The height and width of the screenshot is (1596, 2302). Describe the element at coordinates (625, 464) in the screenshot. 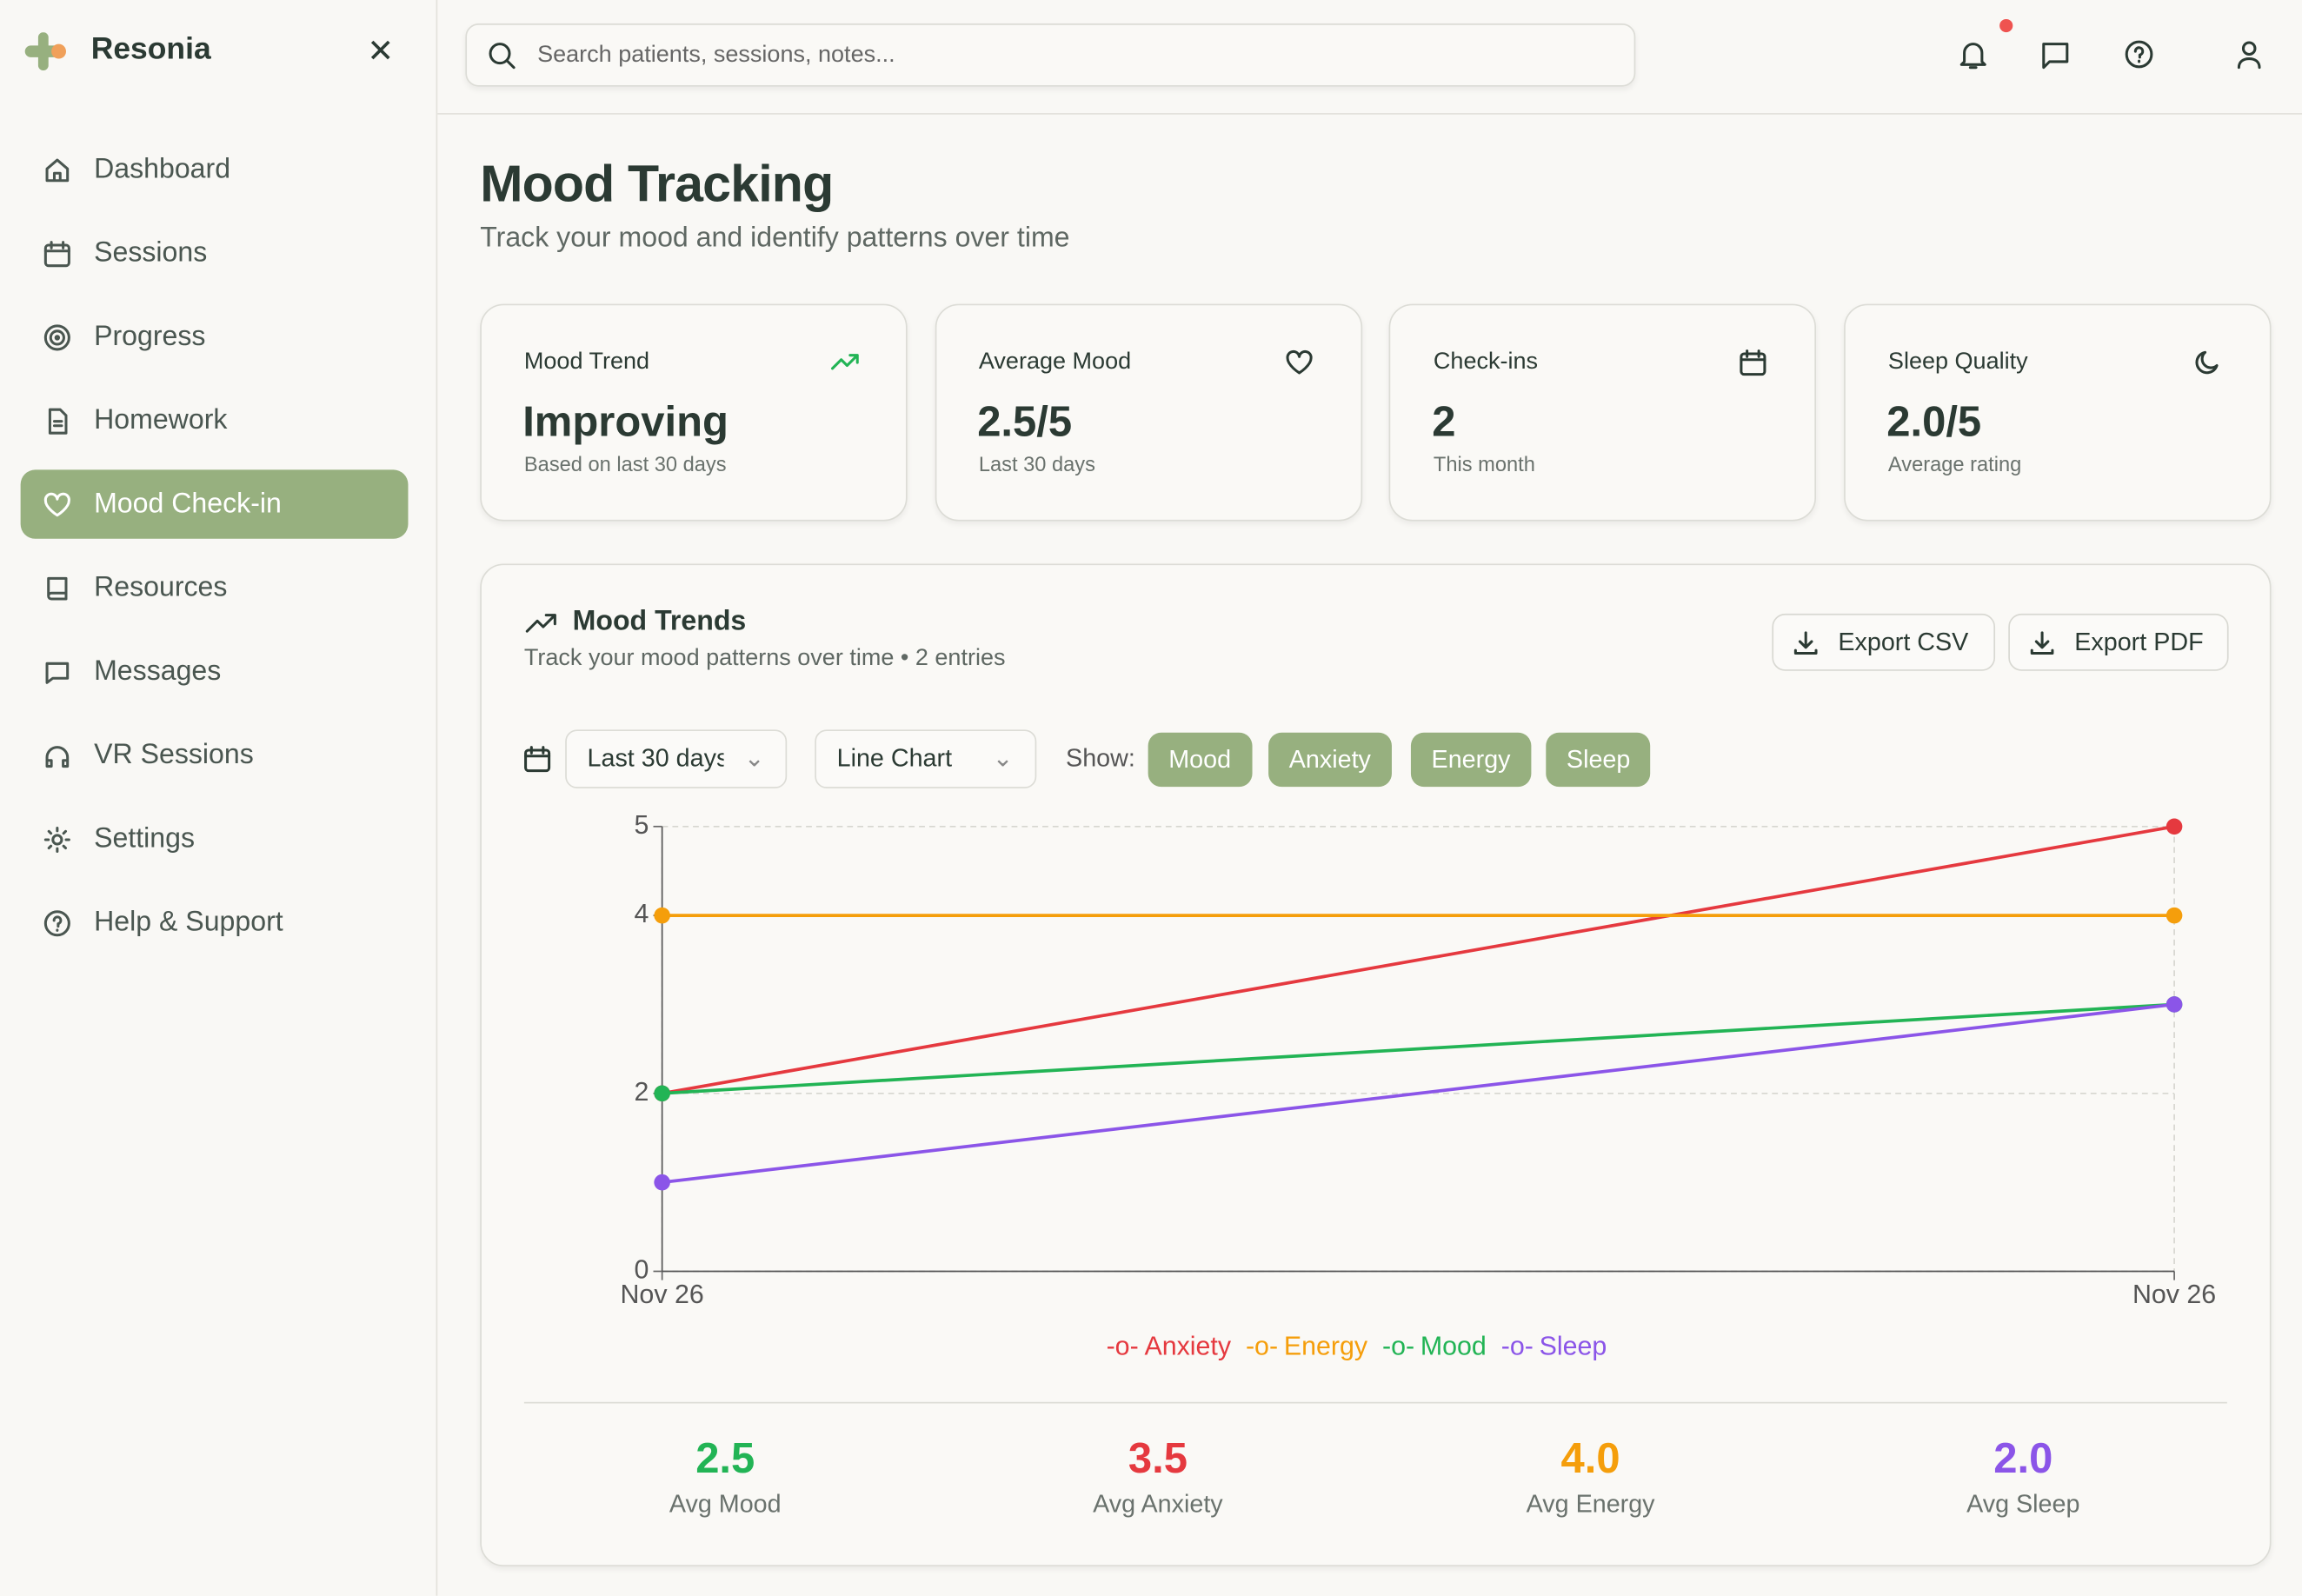

I see `stat-note: Based on last 30 days` at that location.